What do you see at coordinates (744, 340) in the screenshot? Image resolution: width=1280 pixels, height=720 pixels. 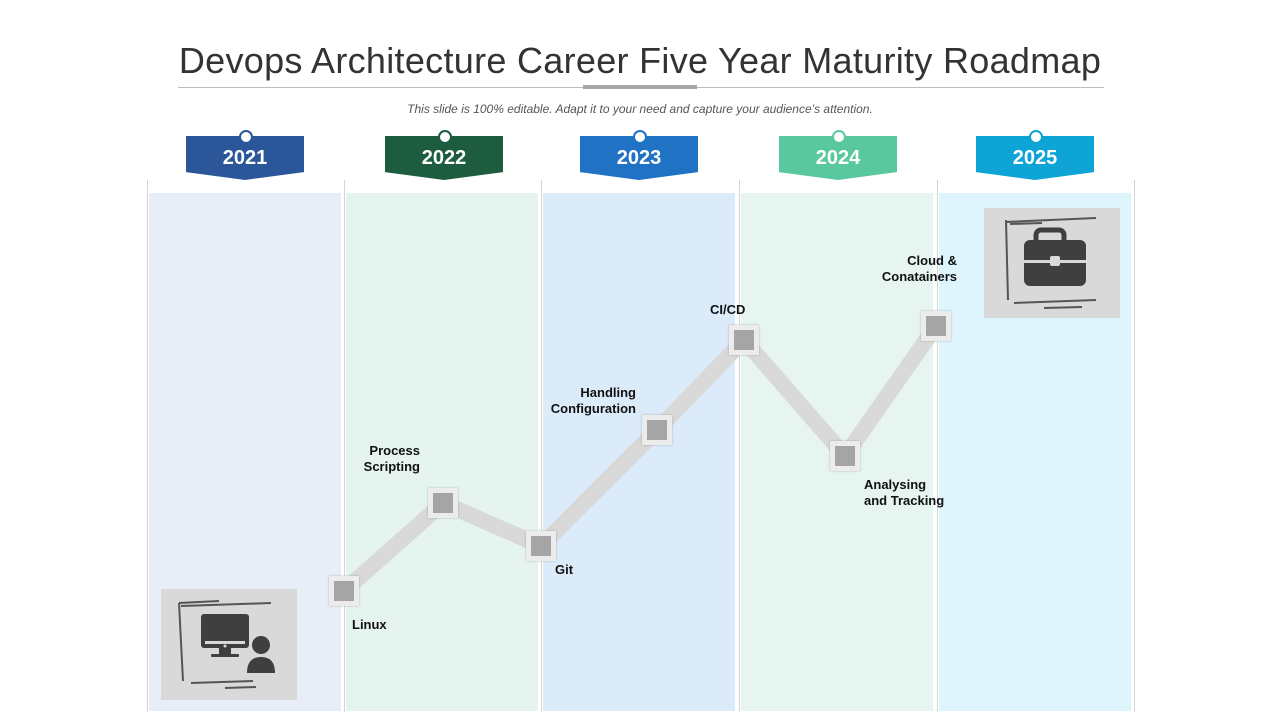 I see `milestone-marker-cicd` at bounding box center [744, 340].